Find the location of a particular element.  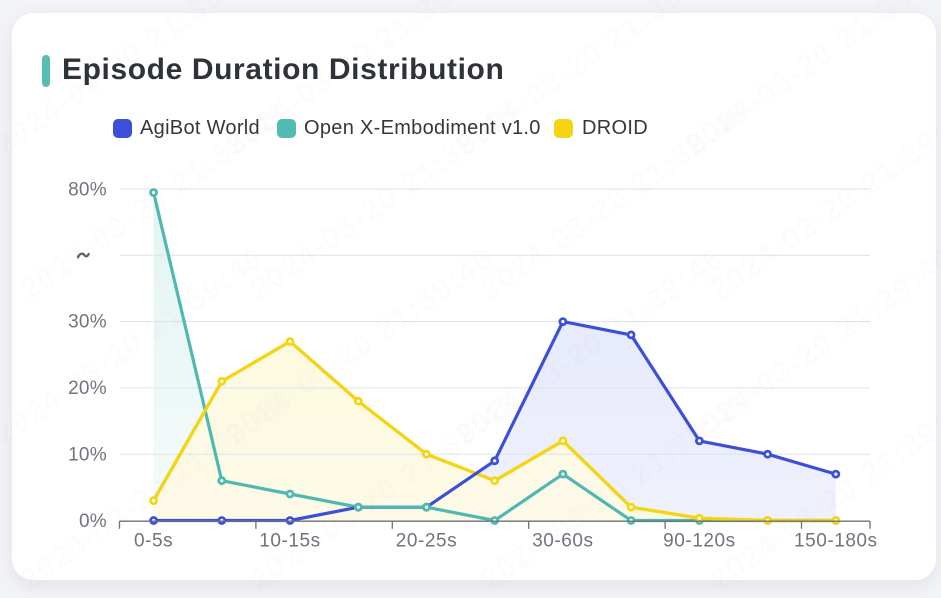

svg-text: 10% is located at coordinates (87, 455).